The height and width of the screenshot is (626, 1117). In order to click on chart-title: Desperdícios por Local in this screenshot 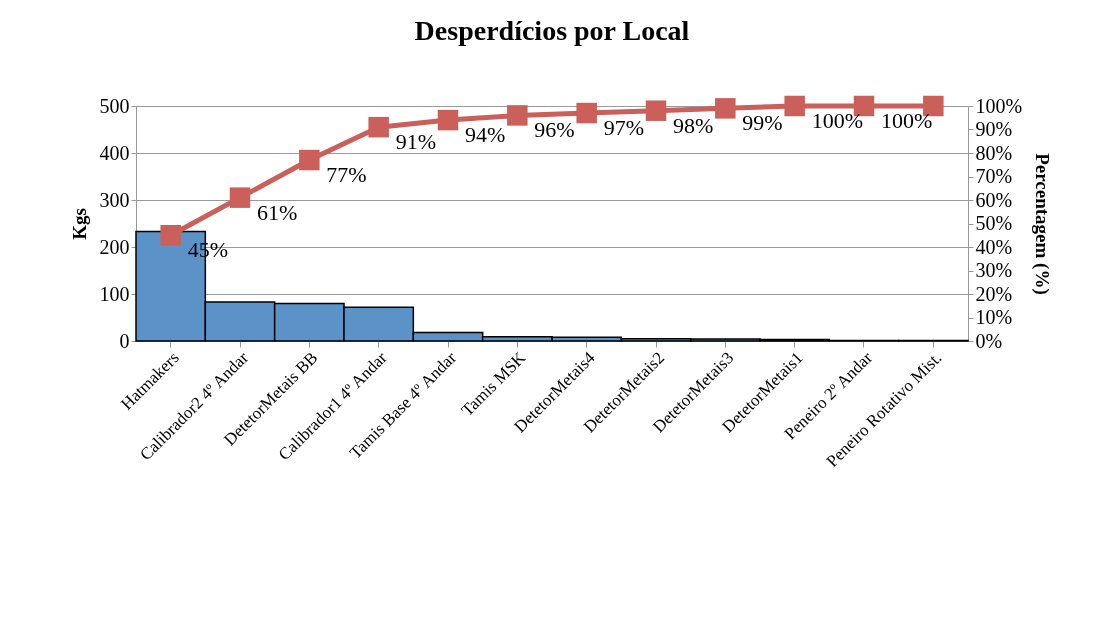, I will do `click(552, 30)`.